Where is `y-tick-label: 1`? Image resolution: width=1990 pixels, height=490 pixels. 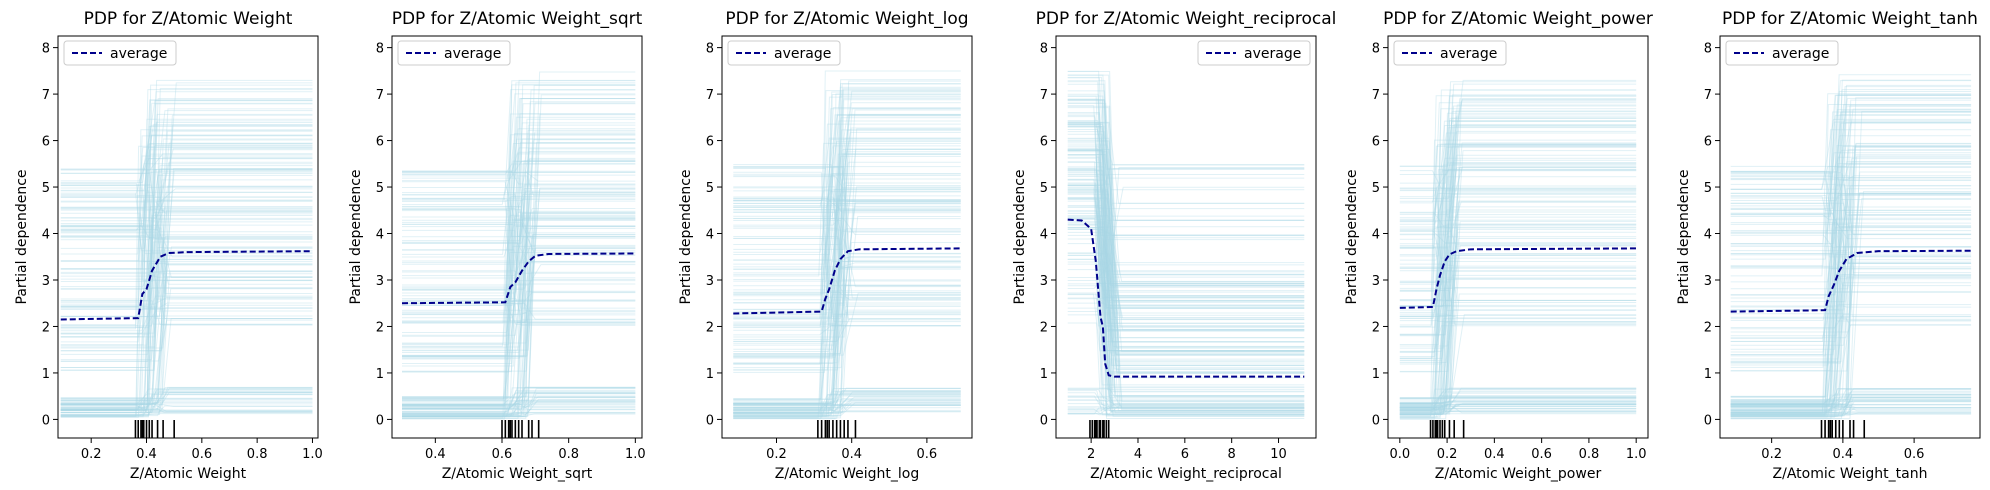
y-tick-label: 1 is located at coordinates (710, 374).